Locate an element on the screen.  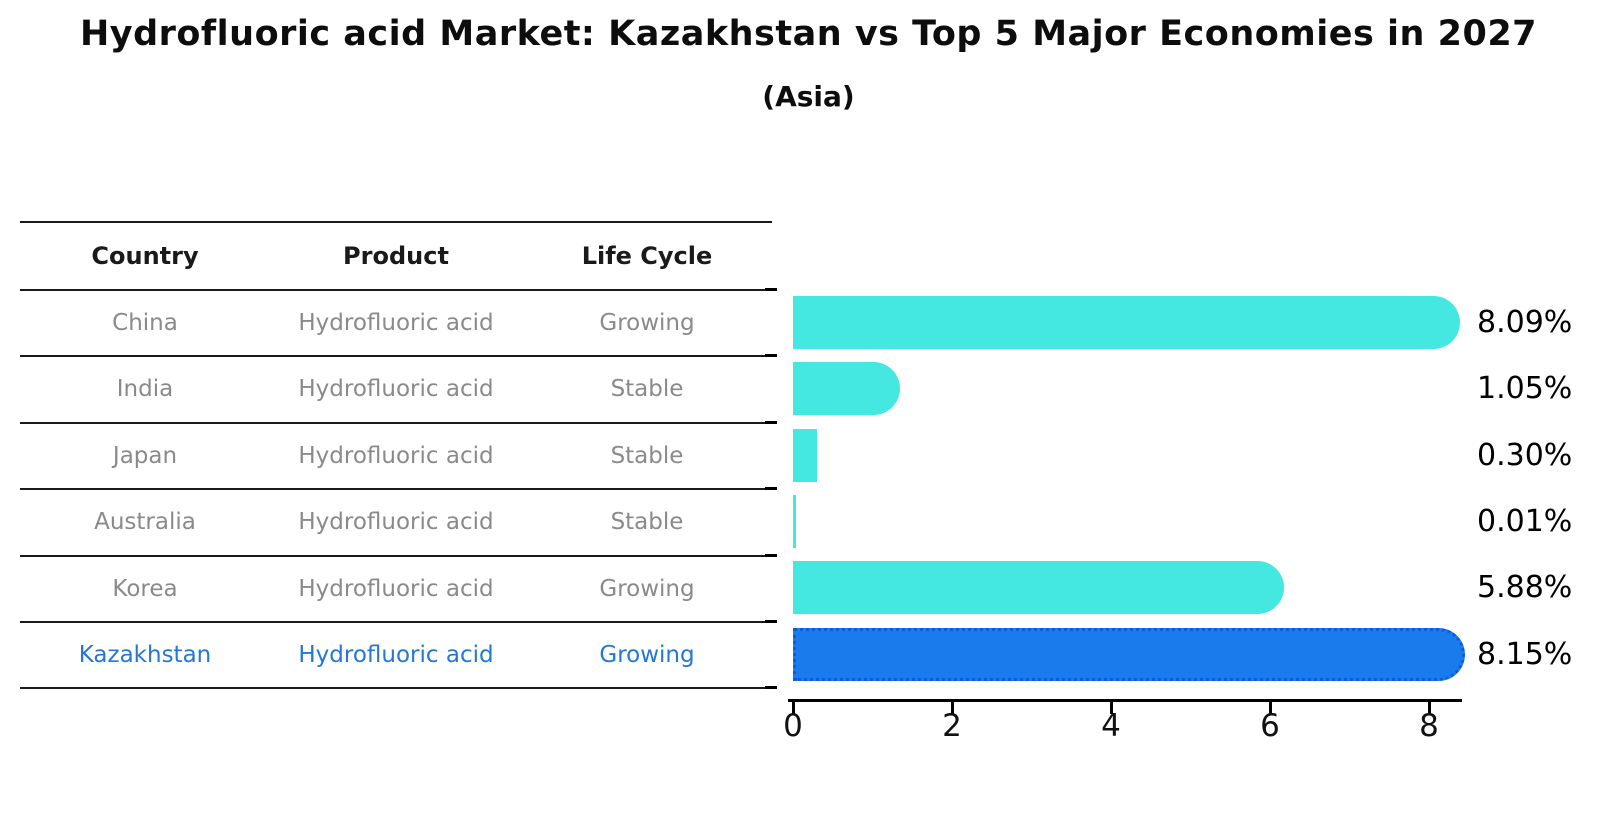
bar-value-label: 0.30% is located at coordinates (1525, 455).